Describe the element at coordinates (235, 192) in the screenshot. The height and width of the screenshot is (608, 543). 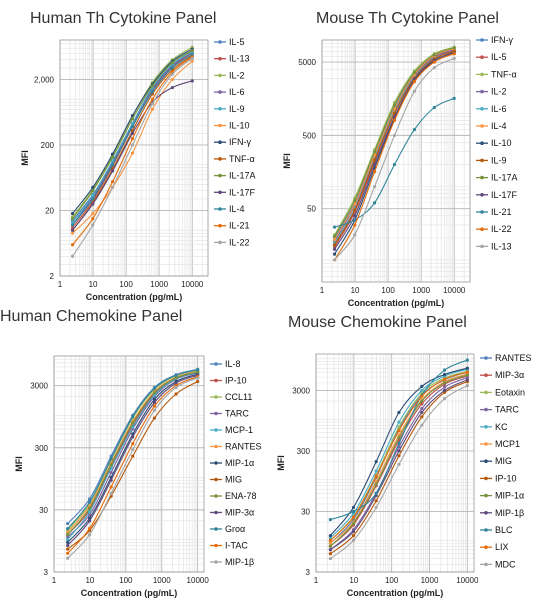
I see `legend-entry: IL-17F` at that location.